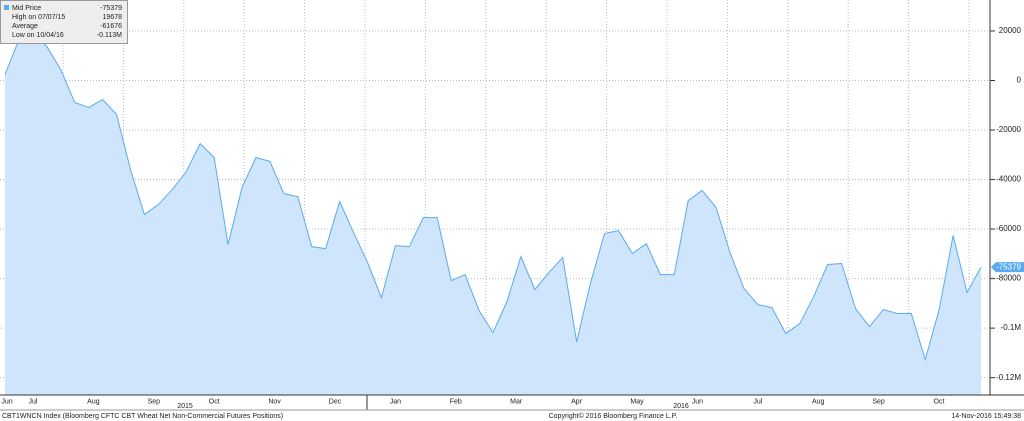 The height and width of the screenshot is (421, 1024). I want to click on y-tick-label: -80000, so click(1008, 278).